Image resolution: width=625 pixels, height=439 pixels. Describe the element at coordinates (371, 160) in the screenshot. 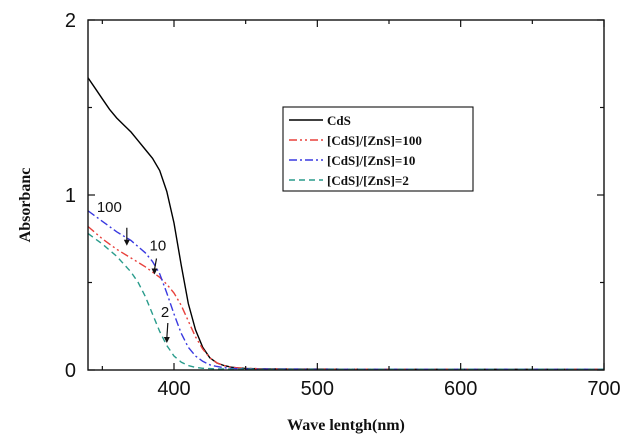

I see `legend-label-2: [CdS]/[ZnS]=10` at that location.